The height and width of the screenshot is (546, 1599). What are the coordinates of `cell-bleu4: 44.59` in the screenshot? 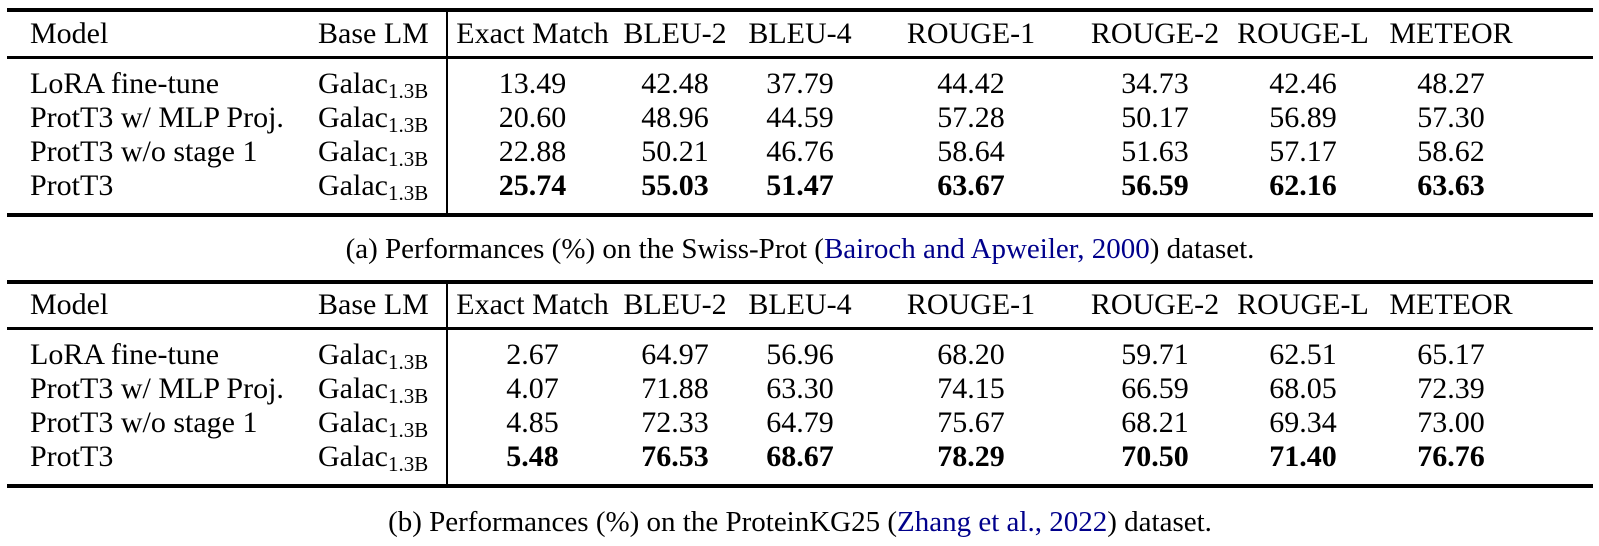 It's located at (800, 117).